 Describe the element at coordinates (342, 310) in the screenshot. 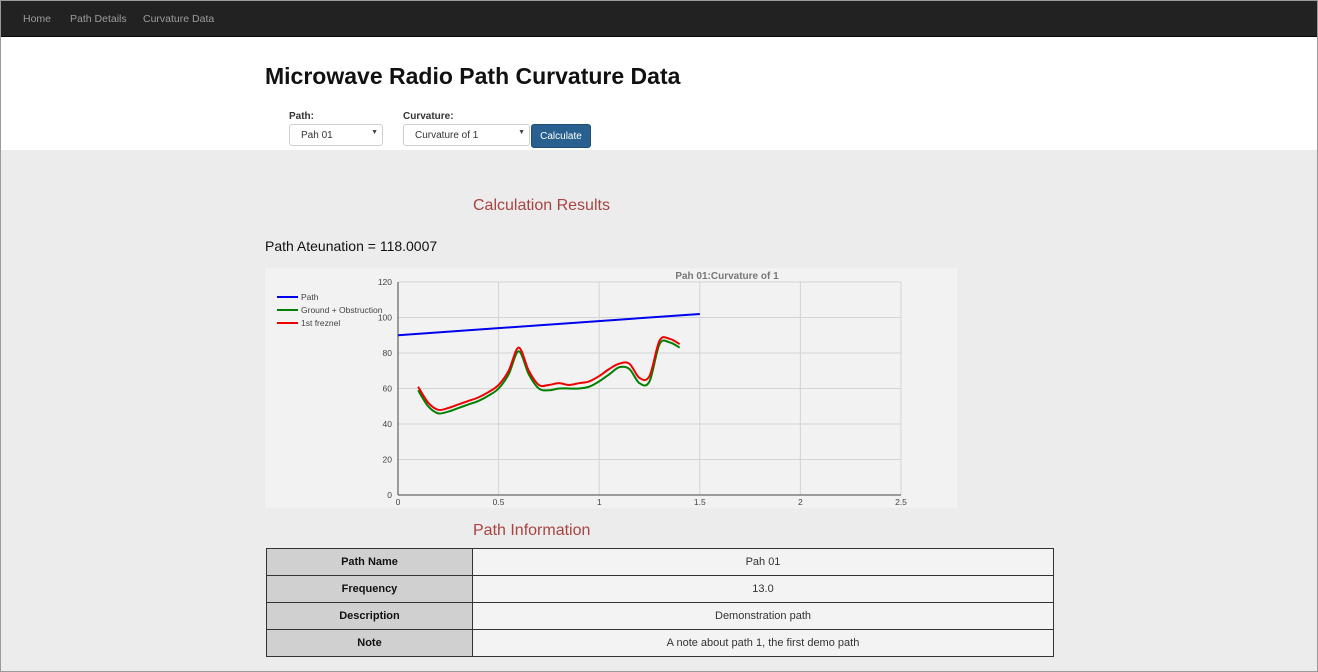

I see `legend-entry: Ground + Obstruction` at that location.